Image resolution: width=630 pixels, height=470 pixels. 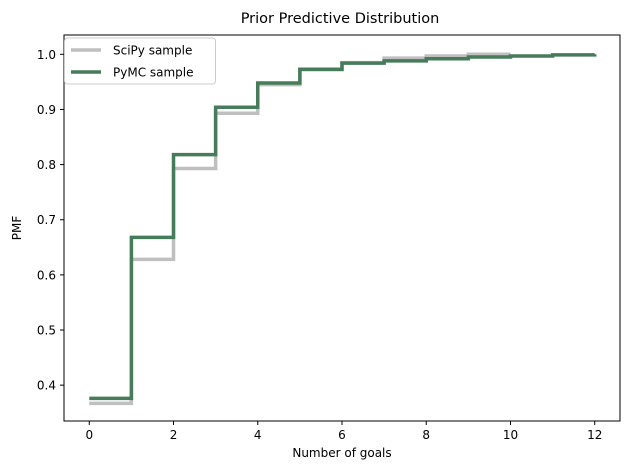 I want to click on y-tick-label: 0.7, so click(x=46, y=220).